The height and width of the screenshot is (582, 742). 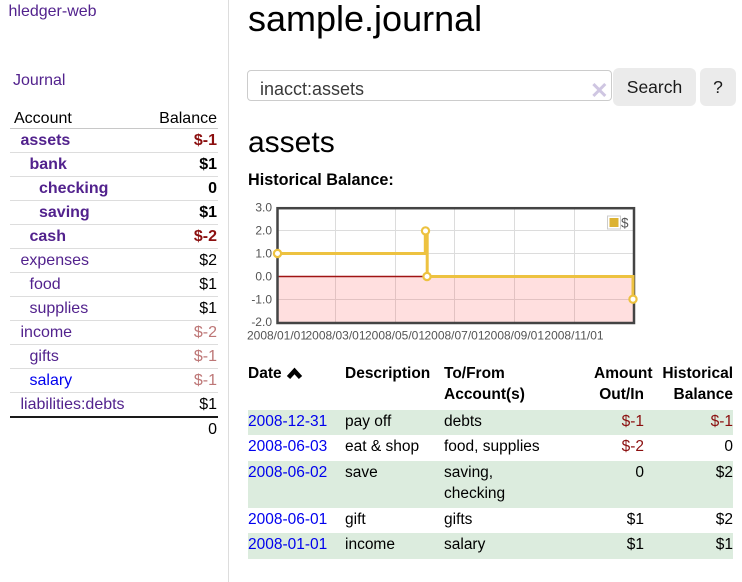 What do you see at coordinates (335, 336) in the screenshot?
I see `svg-text: 2008/03/01` at bounding box center [335, 336].